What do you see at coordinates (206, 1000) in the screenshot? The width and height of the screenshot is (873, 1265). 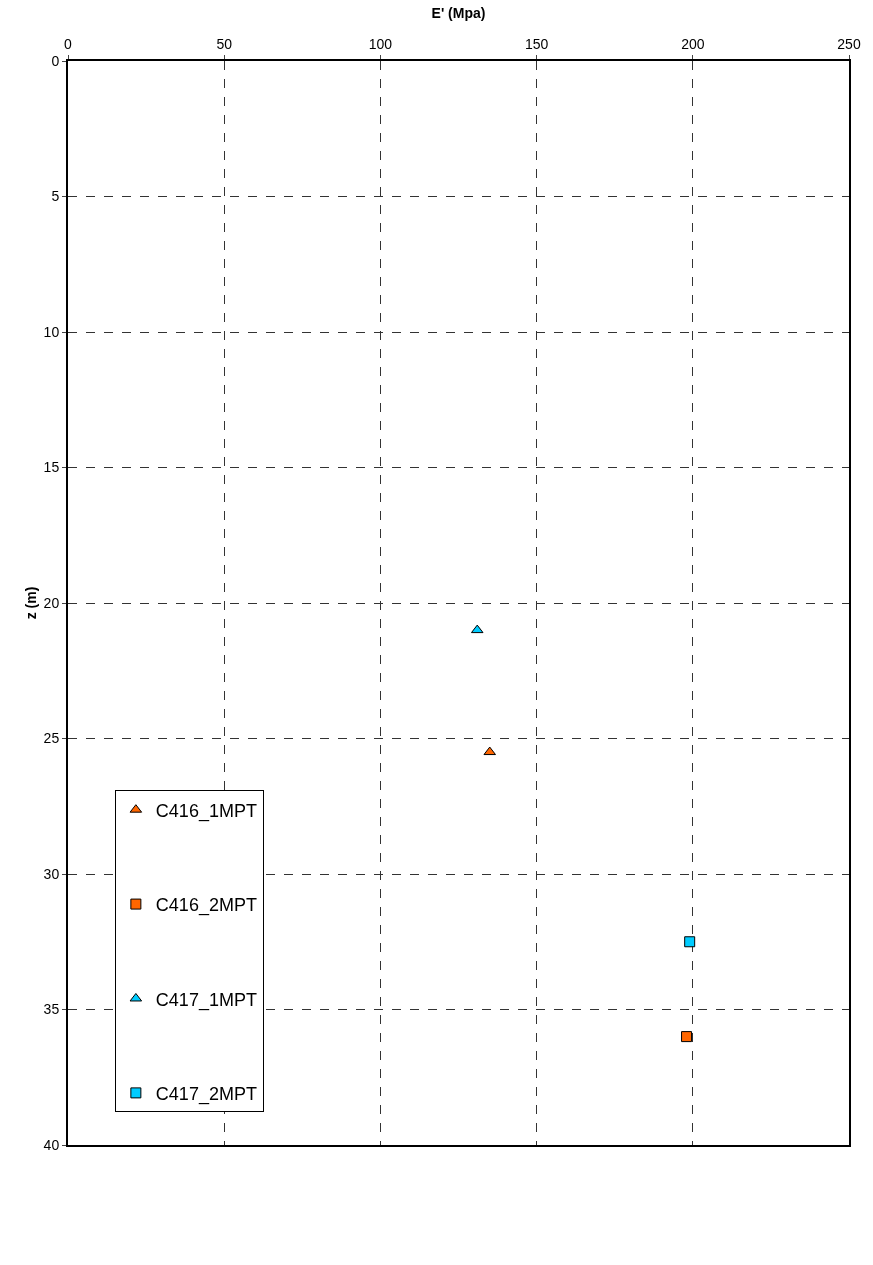 I see `legend-label: C417_1MPT` at bounding box center [206, 1000].